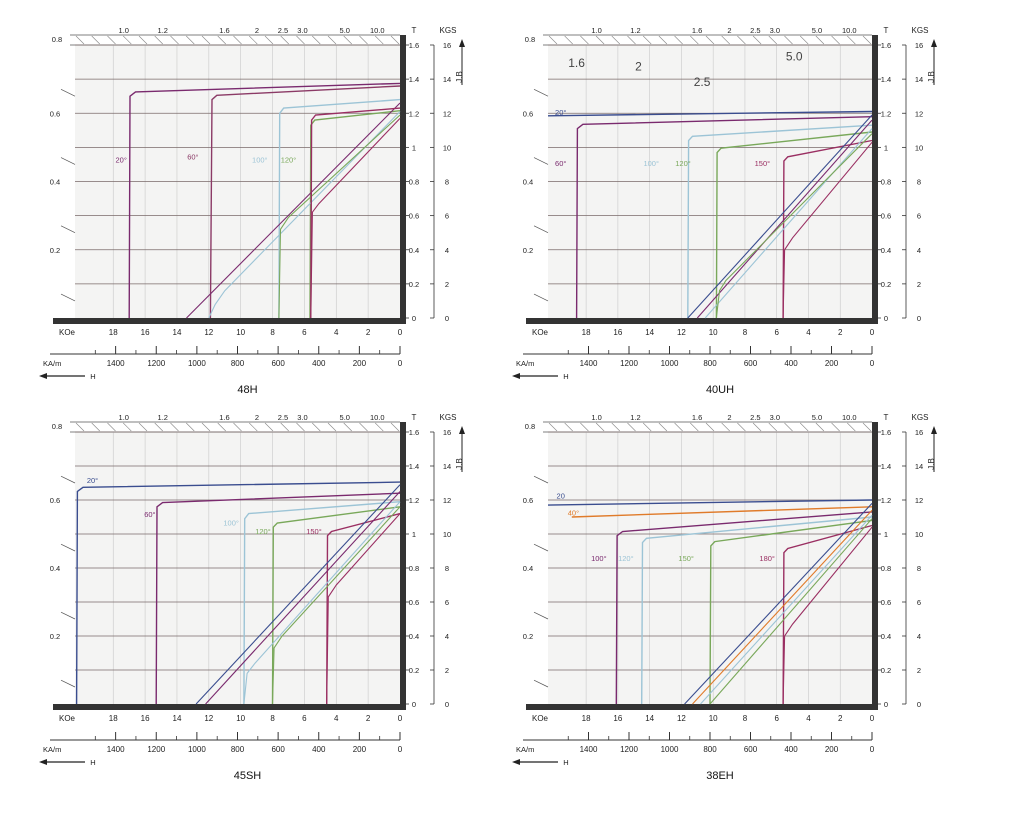  What do you see at coordinates (530, 39) in the screenshot?
I see `left-tick-label: 0.8` at bounding box center [530, 39].